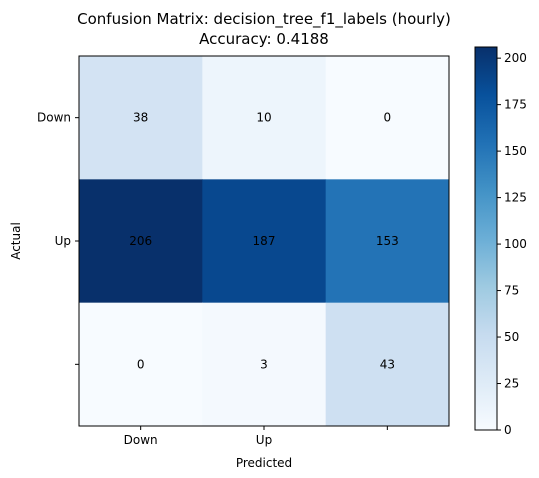 Image resolution: width=539 pixels, height=478 pixels. I want to click on cell-value-label: 3, so click(264, 364).